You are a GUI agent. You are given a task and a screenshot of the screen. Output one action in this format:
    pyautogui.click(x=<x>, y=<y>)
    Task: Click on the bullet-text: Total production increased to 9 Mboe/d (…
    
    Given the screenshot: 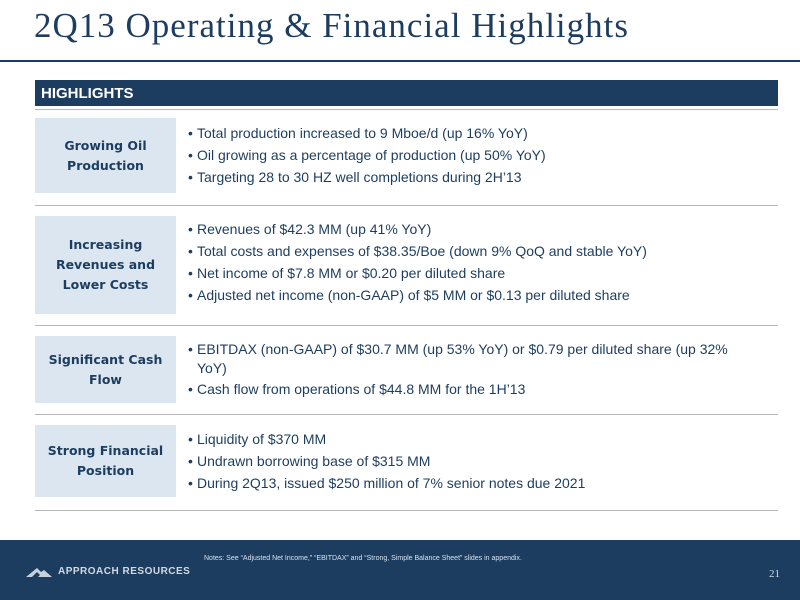 What is the action you would take?
    pyautogui.click(x=362, y=133)
    